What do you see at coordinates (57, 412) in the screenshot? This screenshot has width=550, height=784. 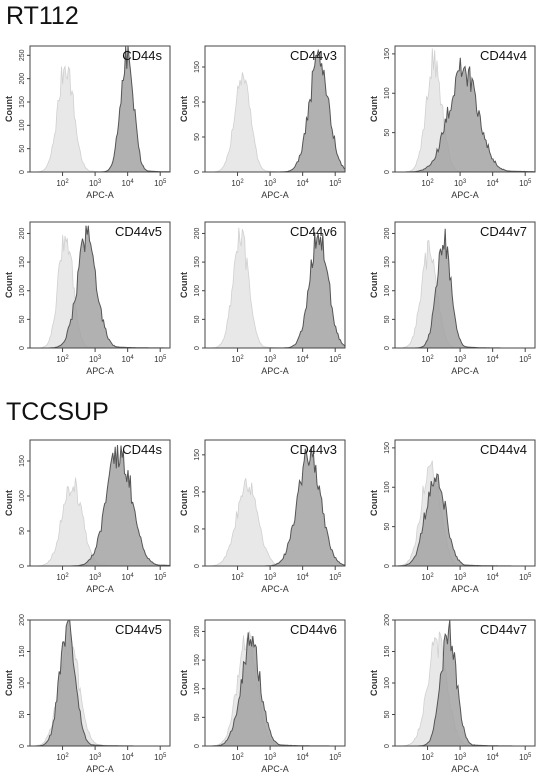 I see `section-title-tccsup: TCCSUP` at bounding box center [57, 412].